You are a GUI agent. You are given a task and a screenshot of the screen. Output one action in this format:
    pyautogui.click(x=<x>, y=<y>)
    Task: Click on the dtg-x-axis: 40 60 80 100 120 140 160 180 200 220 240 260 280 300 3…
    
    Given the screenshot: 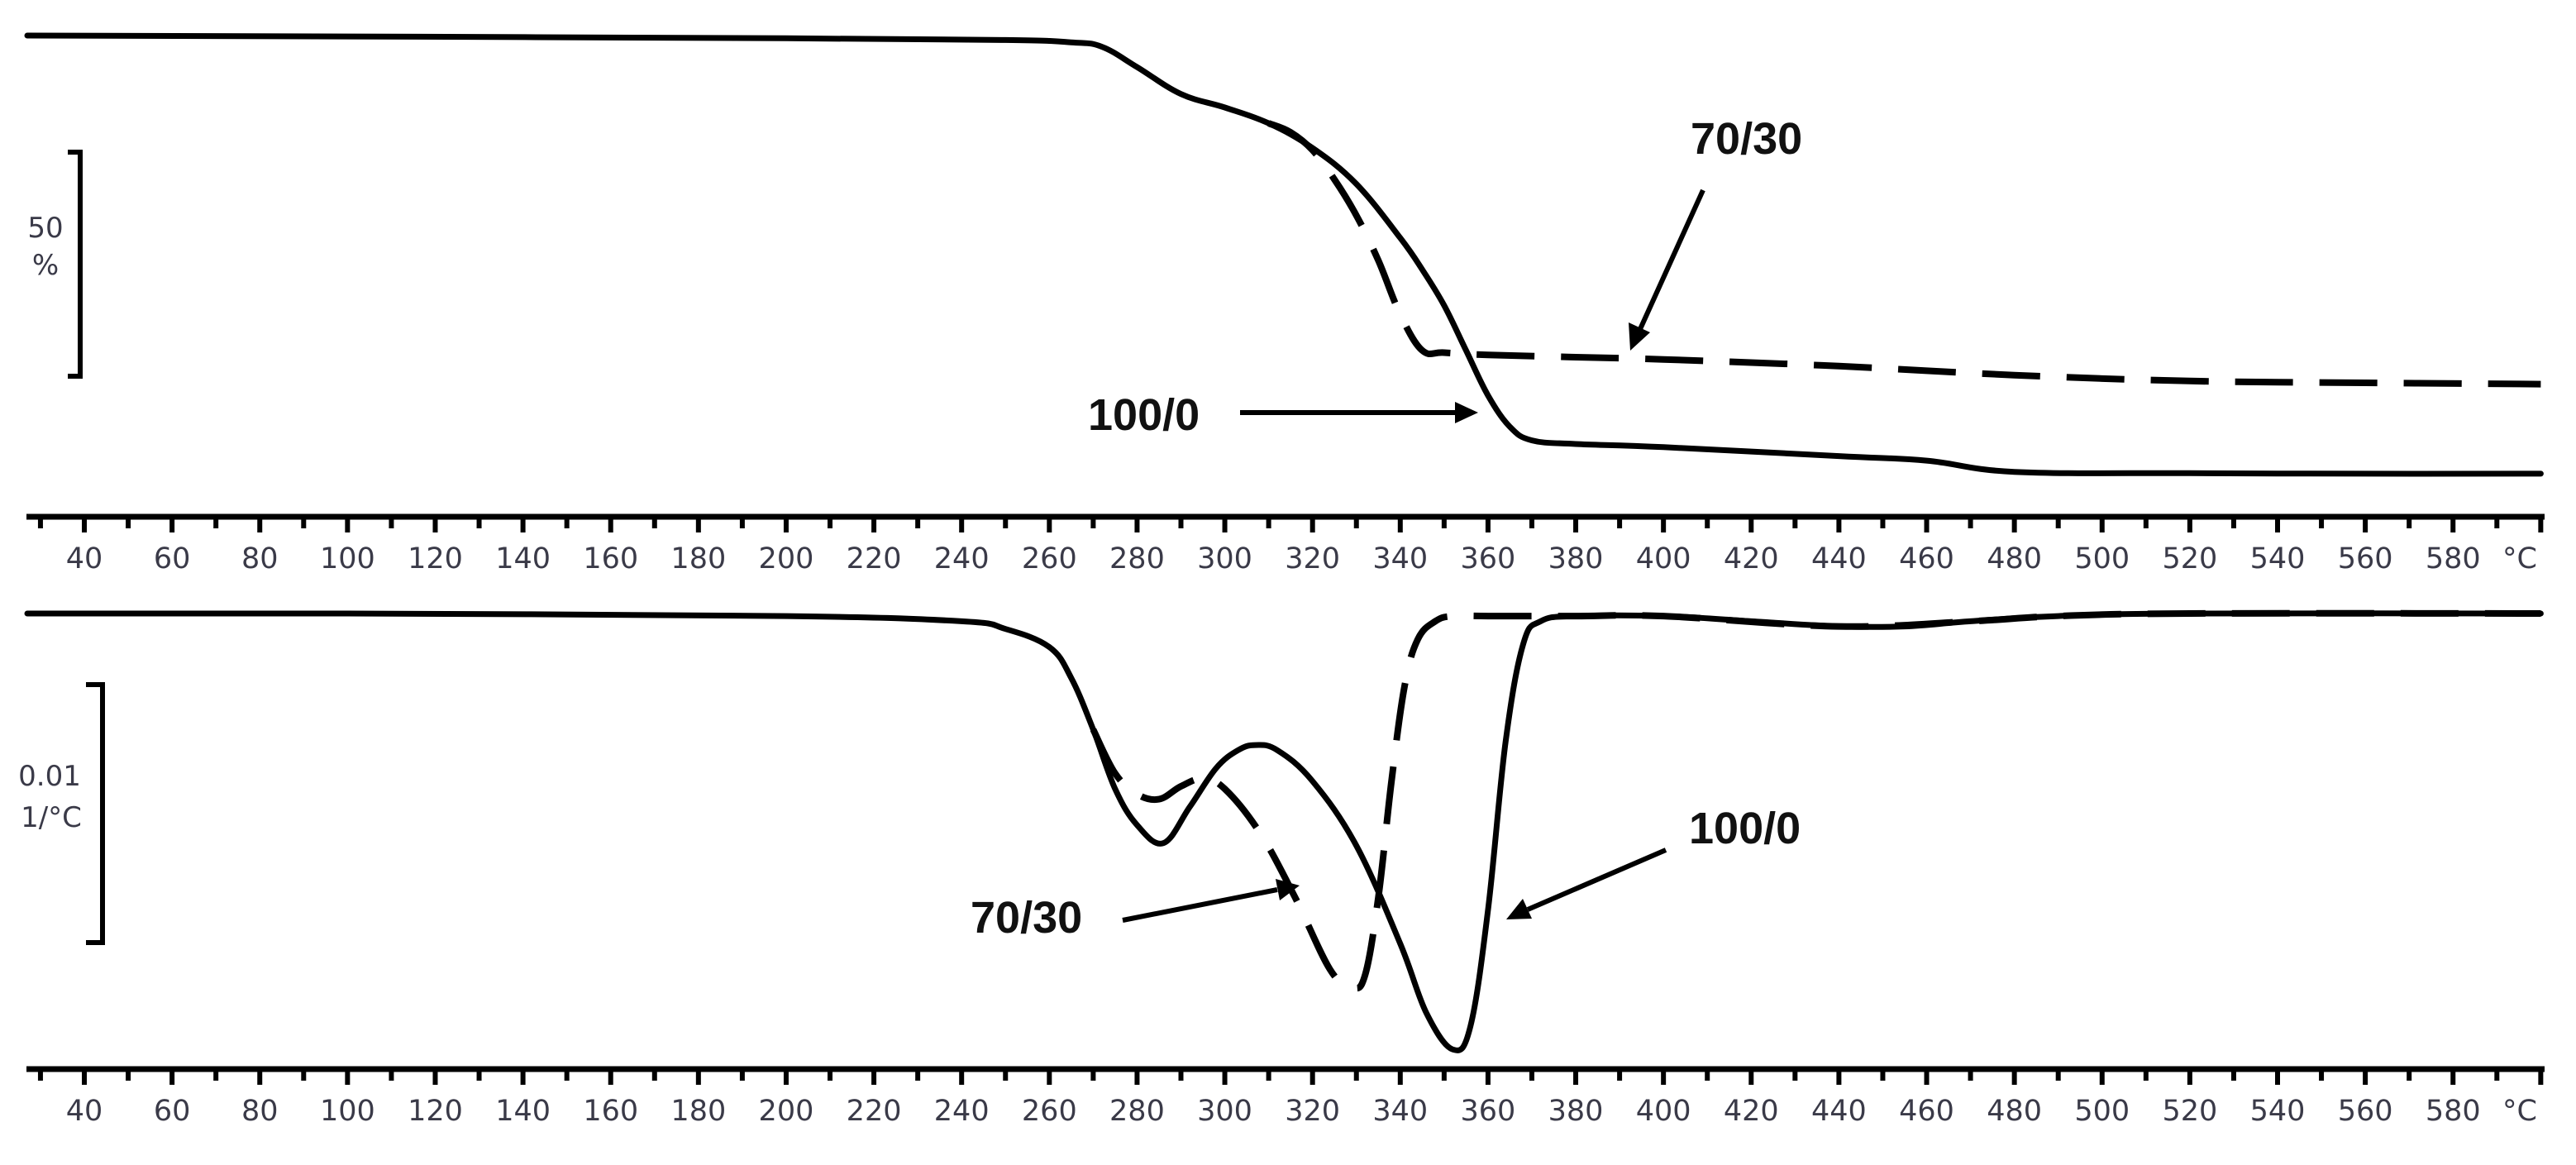 What is the action you would take?
    pyautogui.click(x=1285, y=1097)
    